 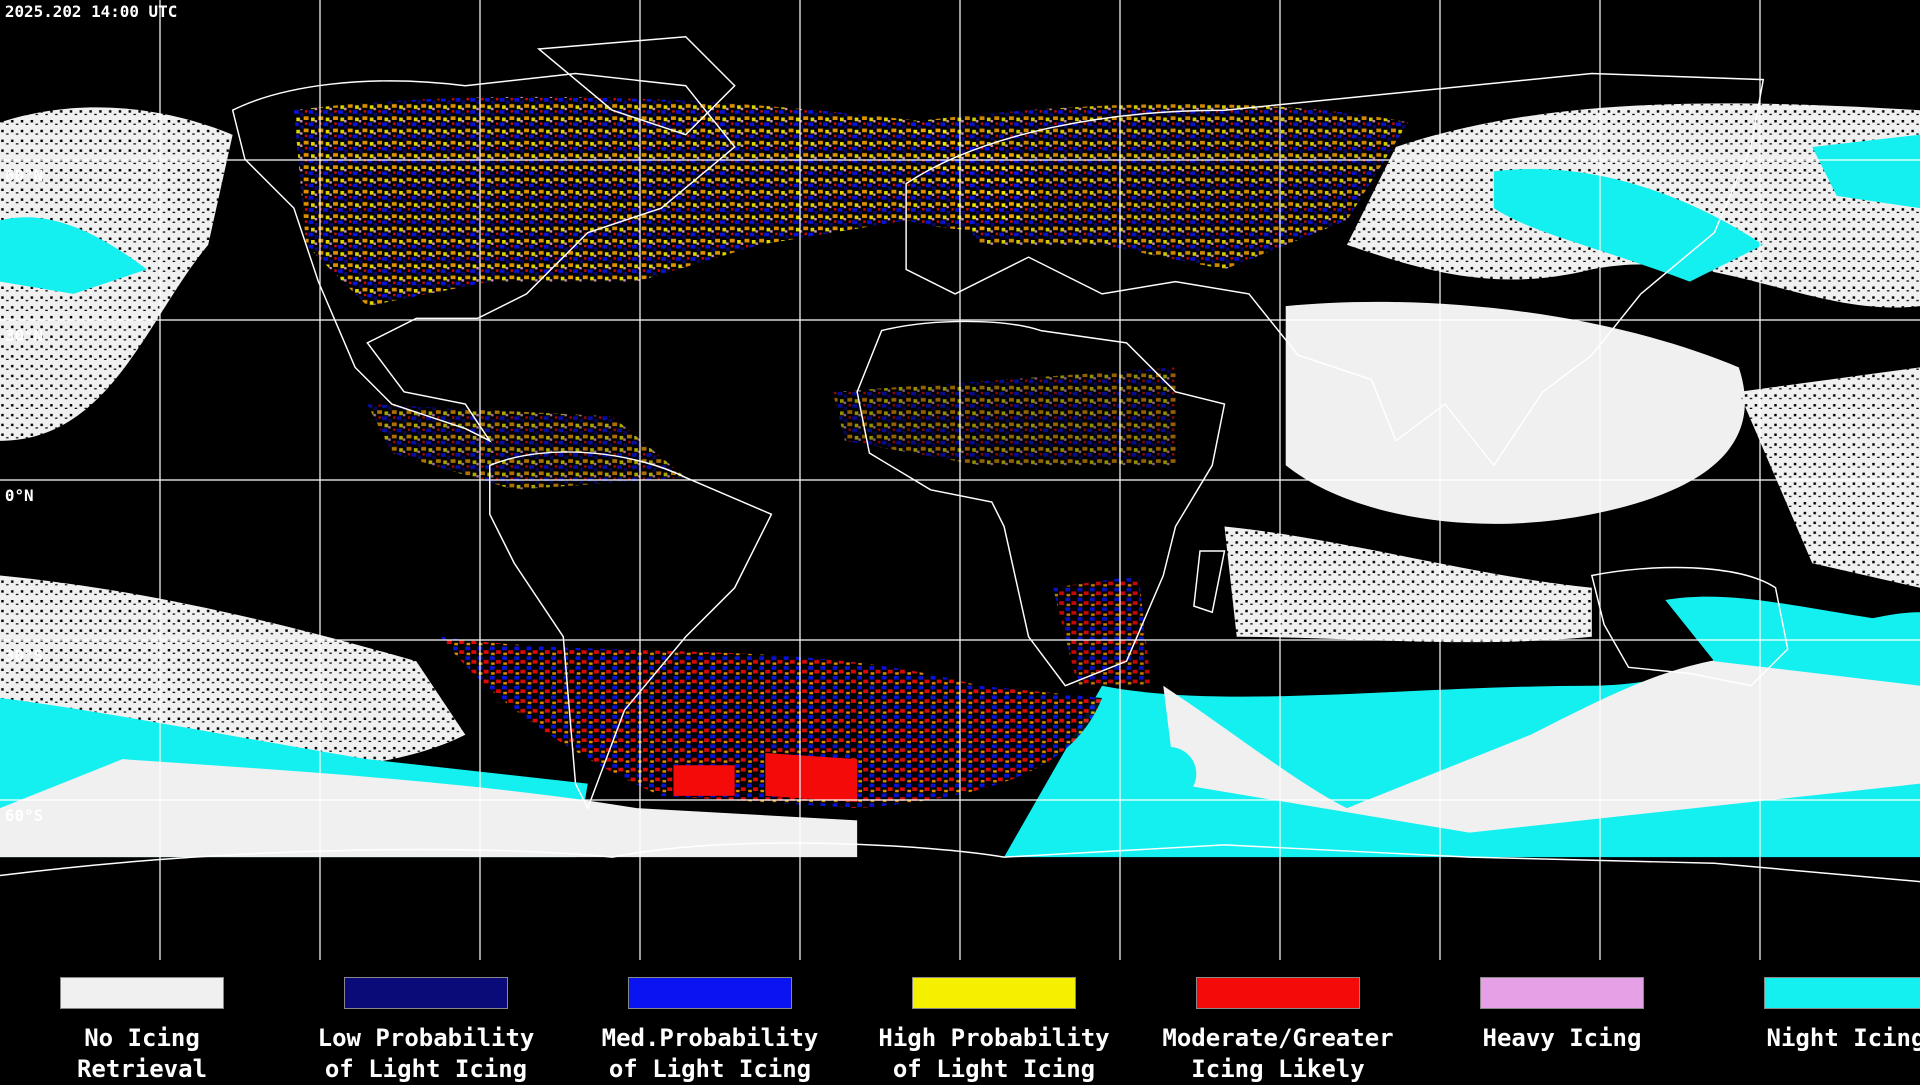 I want to click on legend-label: Retrieval, so click(x=142, y=1069).